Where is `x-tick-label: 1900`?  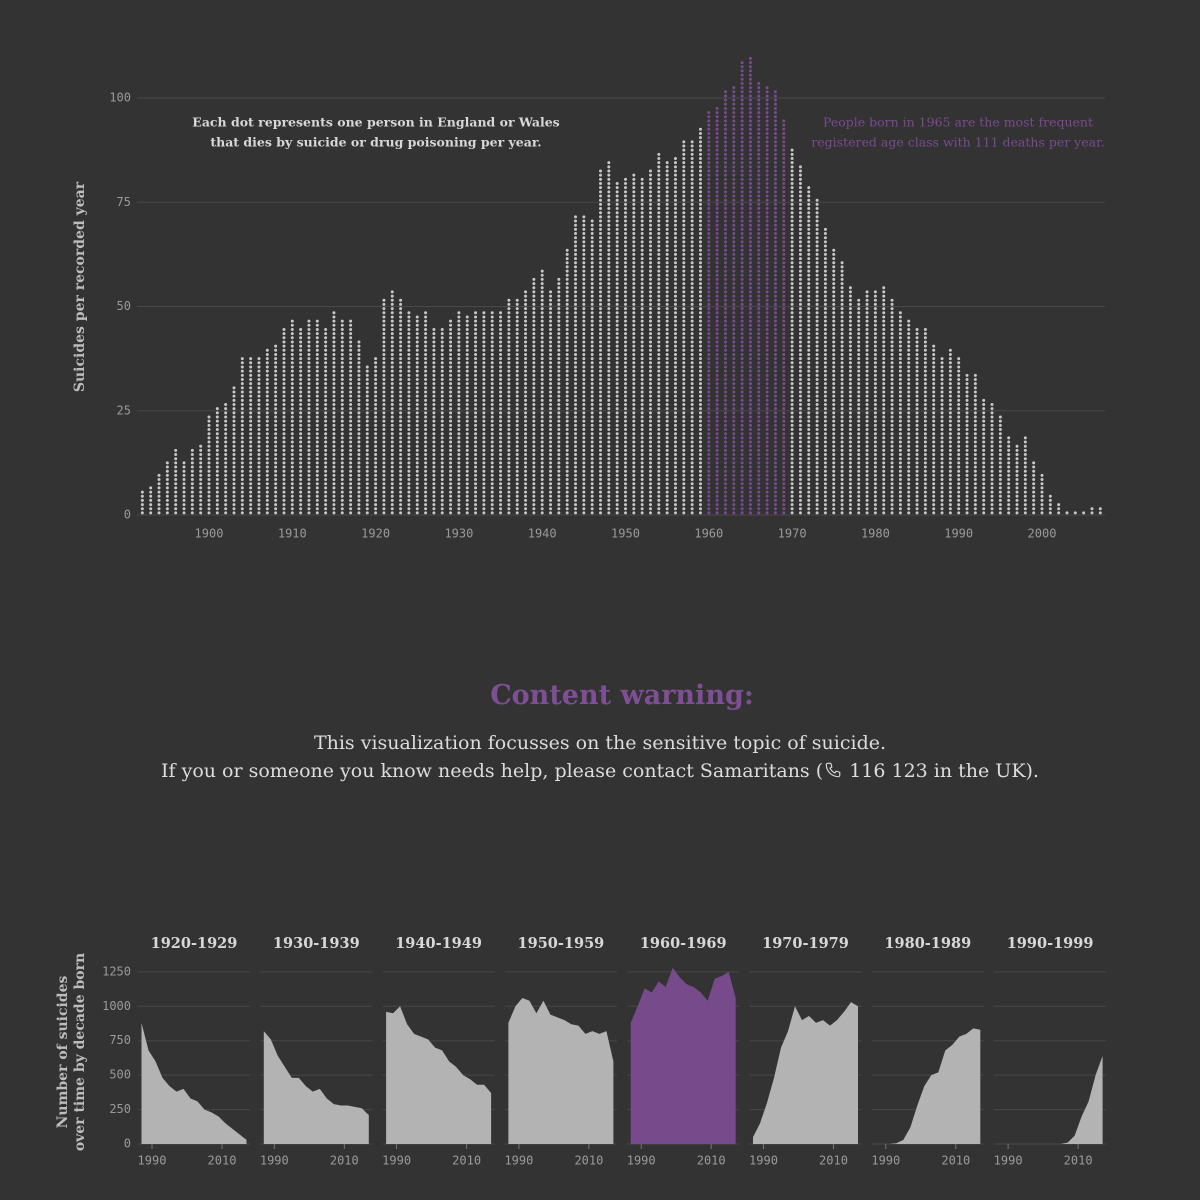 x-tick-label: 1900 is located at coordinates (209, 534).